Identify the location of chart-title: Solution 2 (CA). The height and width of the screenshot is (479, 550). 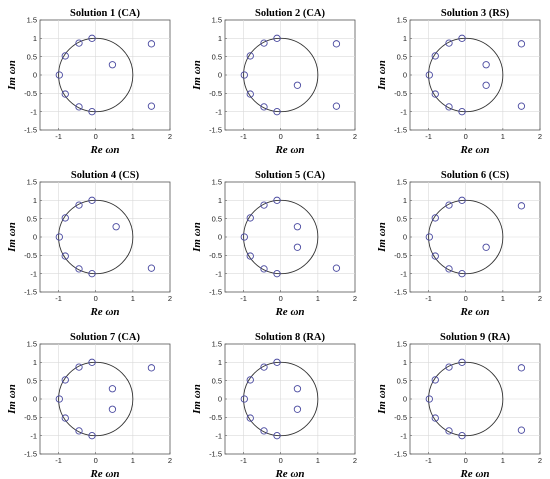
(290, 13).